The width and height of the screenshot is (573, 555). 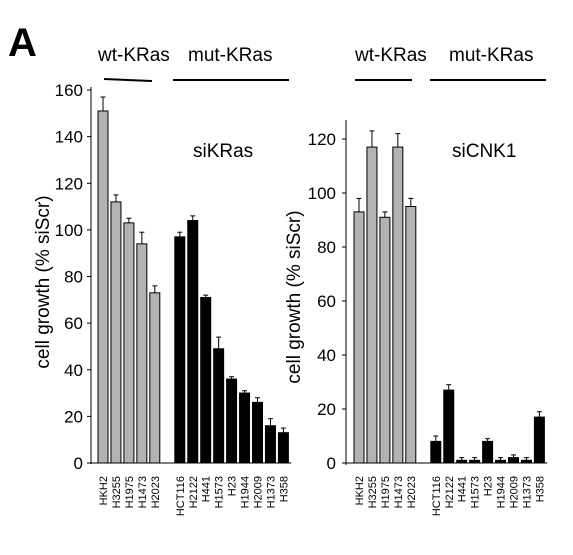 I want to click on bar-H441, so click(x=206, y=380).